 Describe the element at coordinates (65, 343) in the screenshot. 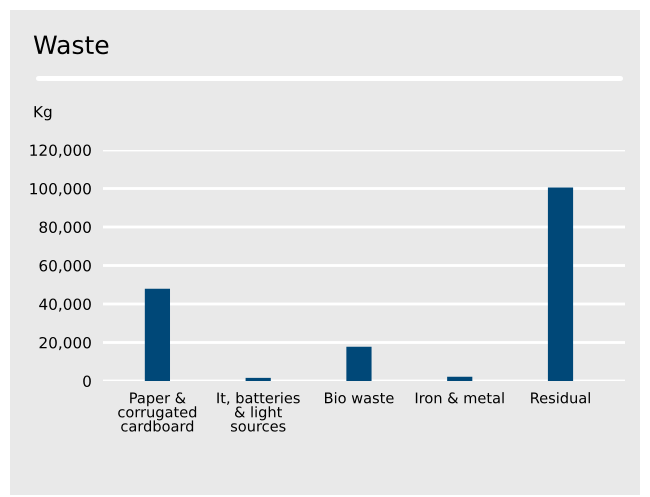

I see `y-tick-label: 20,000` at that location.